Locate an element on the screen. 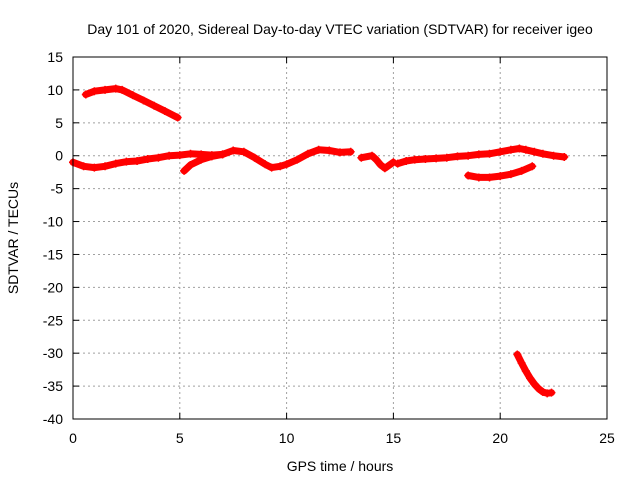 The image size is (640, 480). series-arc-bottom-right is located at coordinates (534, 374).